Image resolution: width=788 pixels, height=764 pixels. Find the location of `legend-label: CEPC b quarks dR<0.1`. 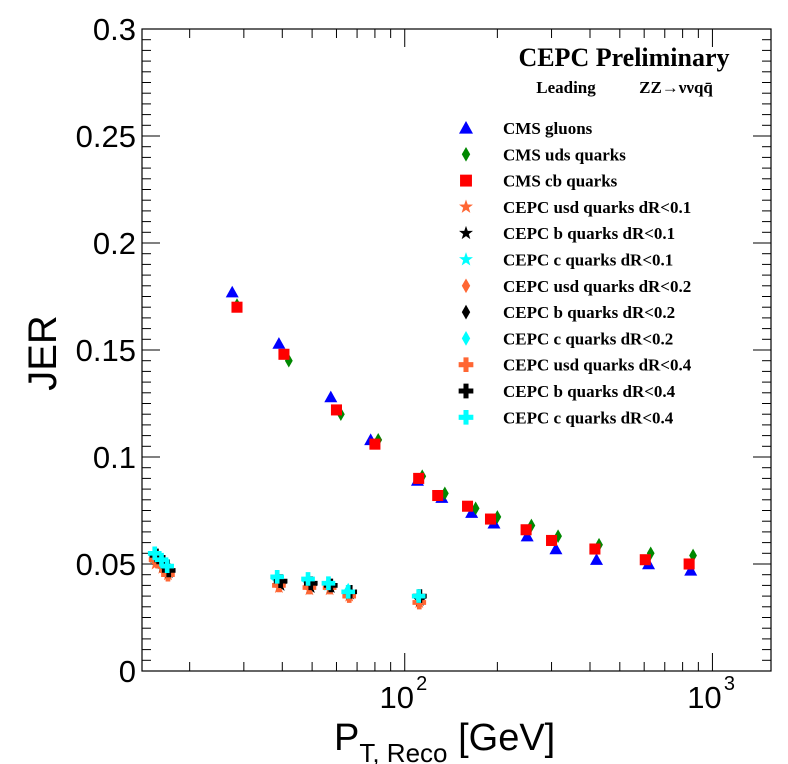

legend-label: CEPC b quarks dR<0.1 is located at coordinates (589, 233).